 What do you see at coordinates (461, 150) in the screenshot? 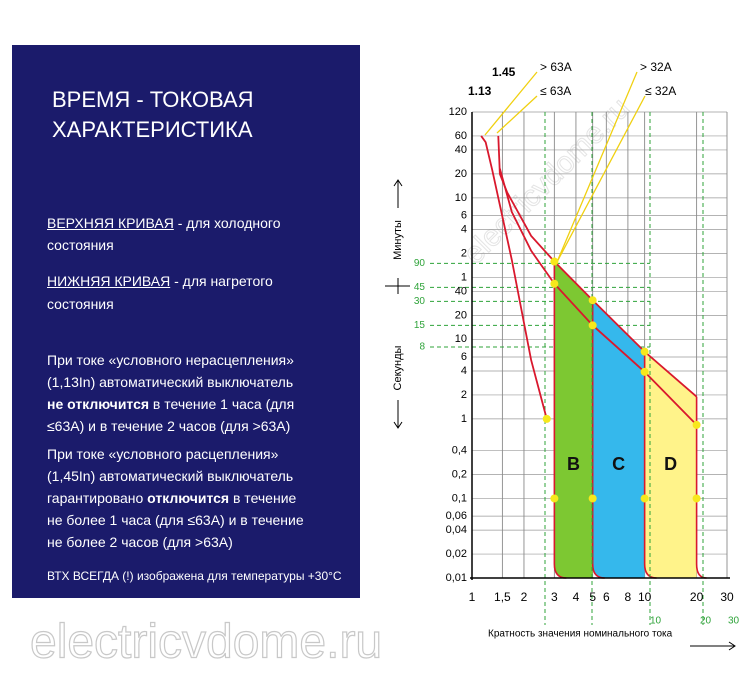
I see `y-tick-label: 40` at bounding box center [461, 150].